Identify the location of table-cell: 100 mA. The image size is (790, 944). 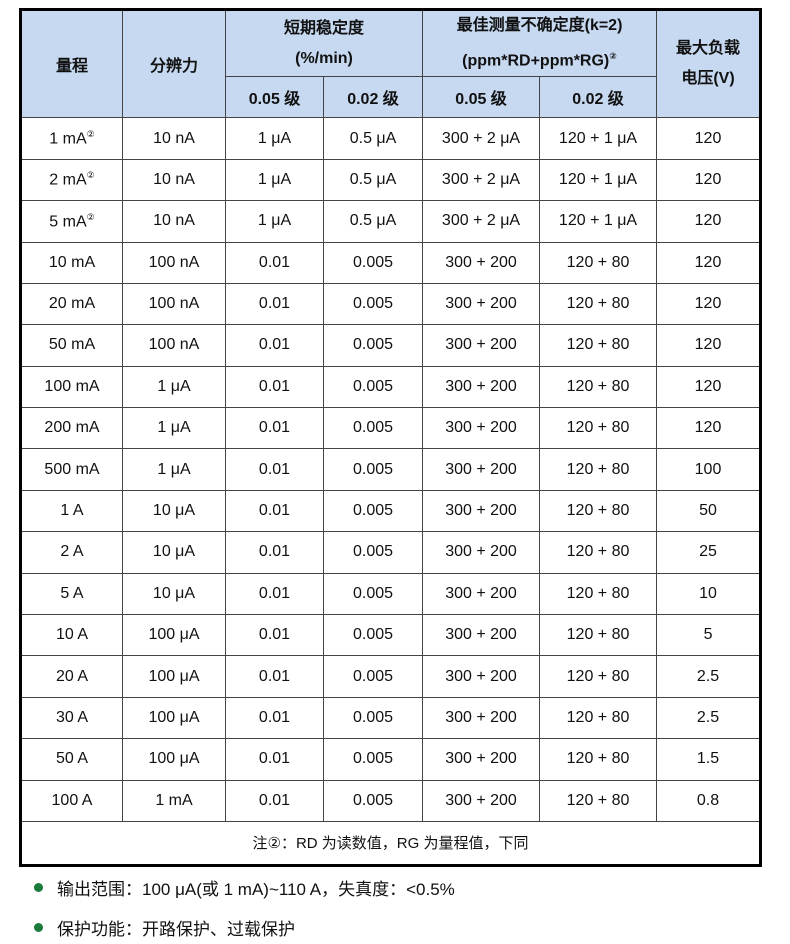
(71, 387).